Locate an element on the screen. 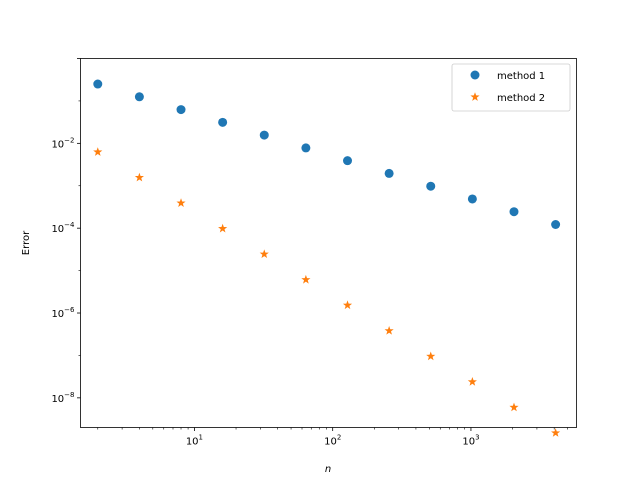 The image size is (640, 480). y-tick-label-exponent: −4 is located at coordinates (69, 225).